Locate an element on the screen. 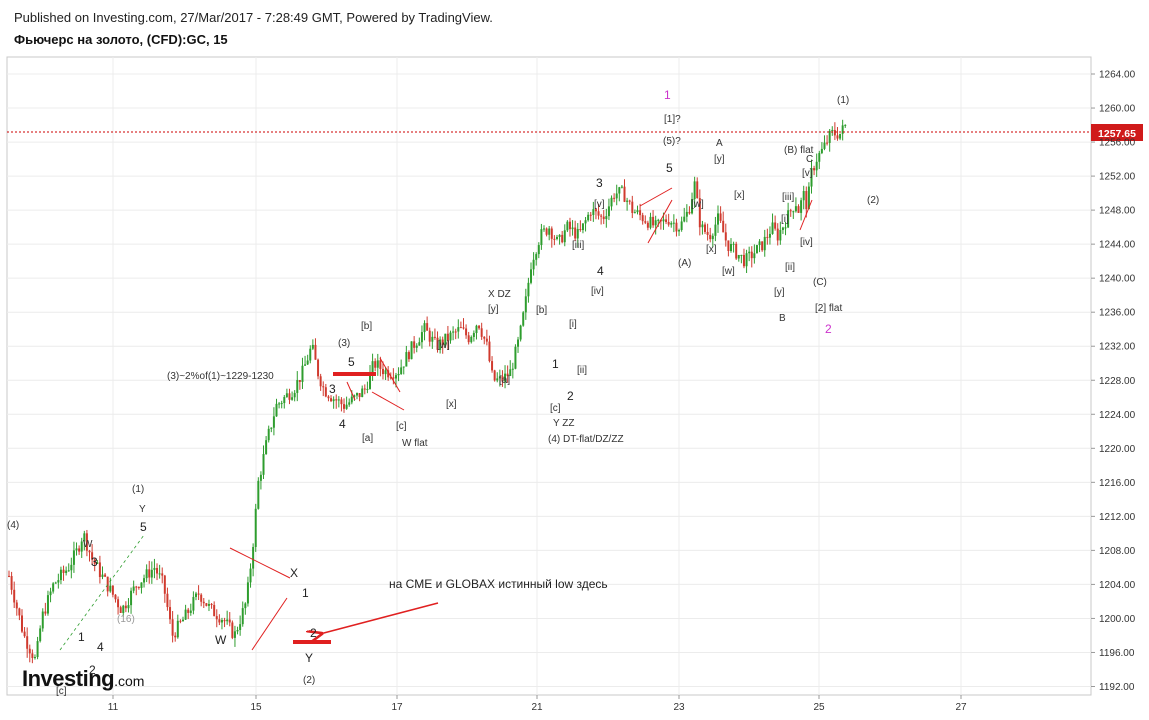 Image resolution: width=1149 pixels, height=720 pixels. y-tick-label: 1252.00 is located at coordinates (1117, 177).